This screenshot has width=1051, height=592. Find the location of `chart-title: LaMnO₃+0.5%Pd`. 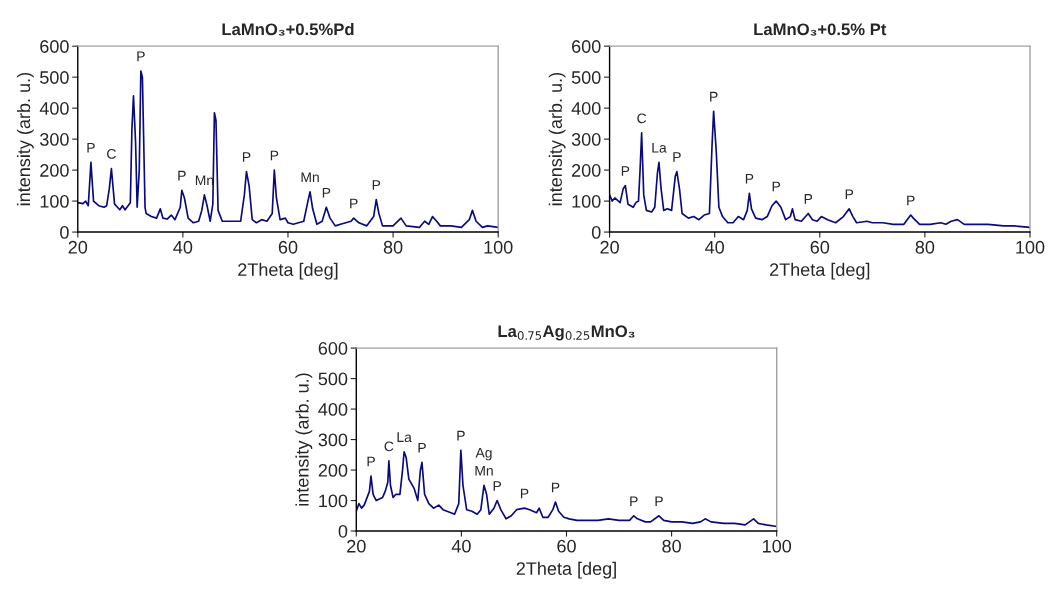

chart-title: LaMnO₃+0.5%Pd is located at coordinates (288, 29).